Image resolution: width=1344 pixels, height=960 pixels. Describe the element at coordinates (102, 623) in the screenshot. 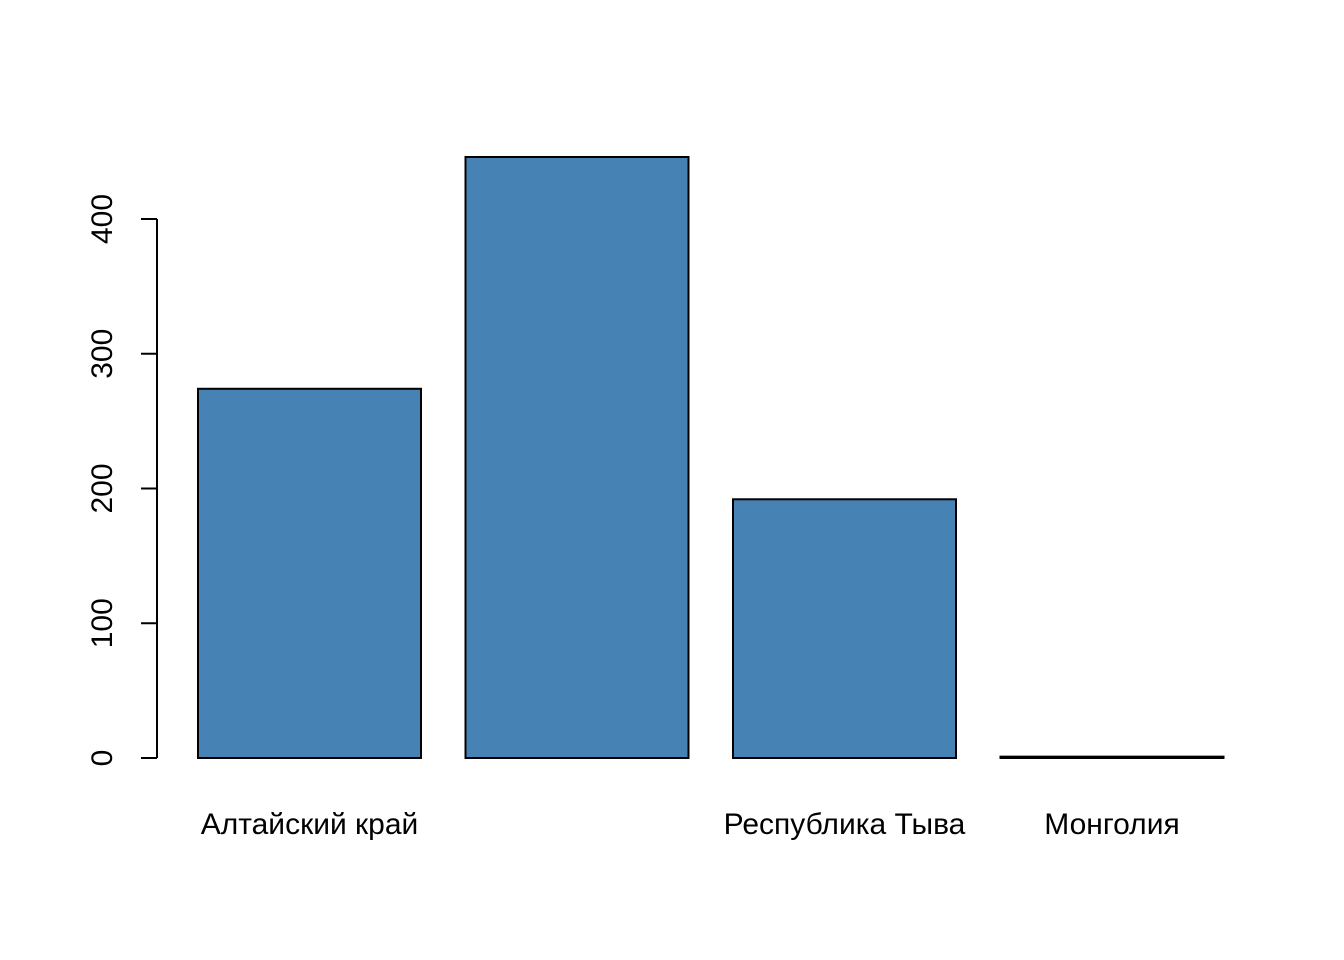

I see `y-tick-label: 100` at that location.